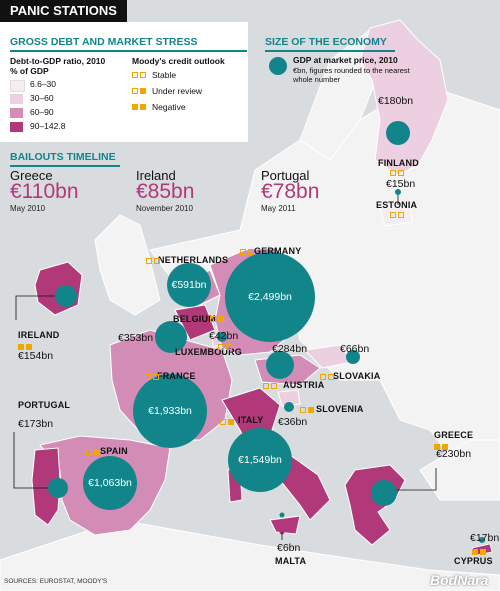  Describe the element at coordinates (345, 60) in the screenshot. I see `size-legend-heading: GDP at market price, 2010` at that location.